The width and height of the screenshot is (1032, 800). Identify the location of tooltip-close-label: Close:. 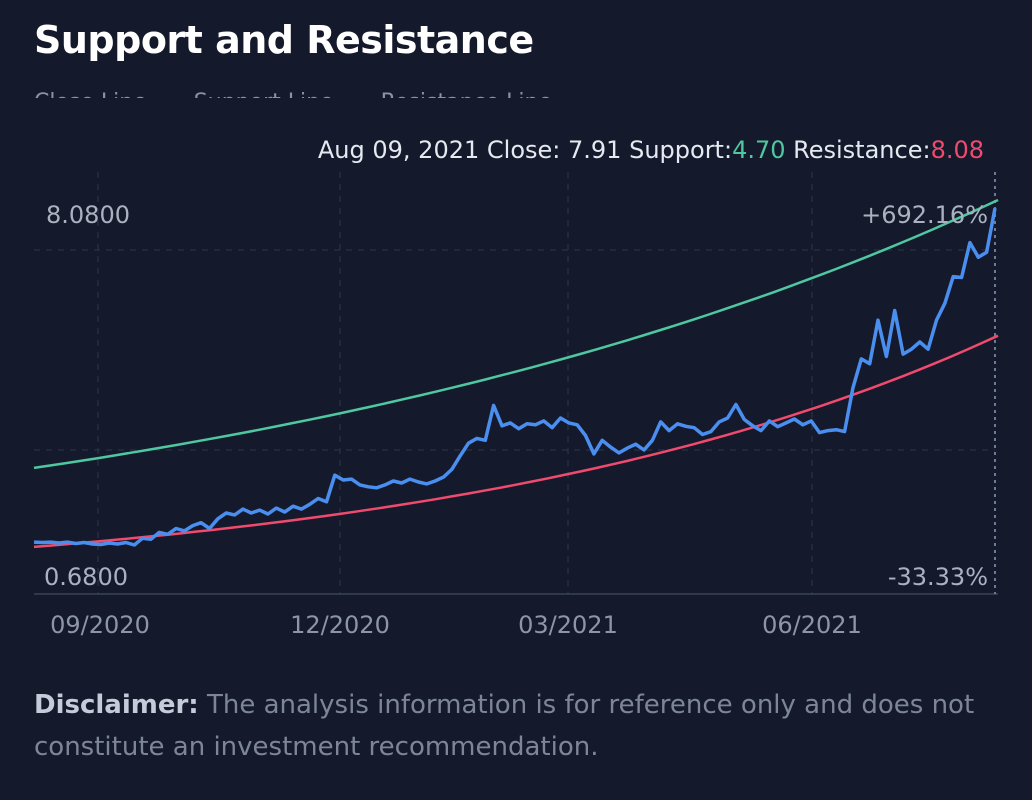
(523, 150).